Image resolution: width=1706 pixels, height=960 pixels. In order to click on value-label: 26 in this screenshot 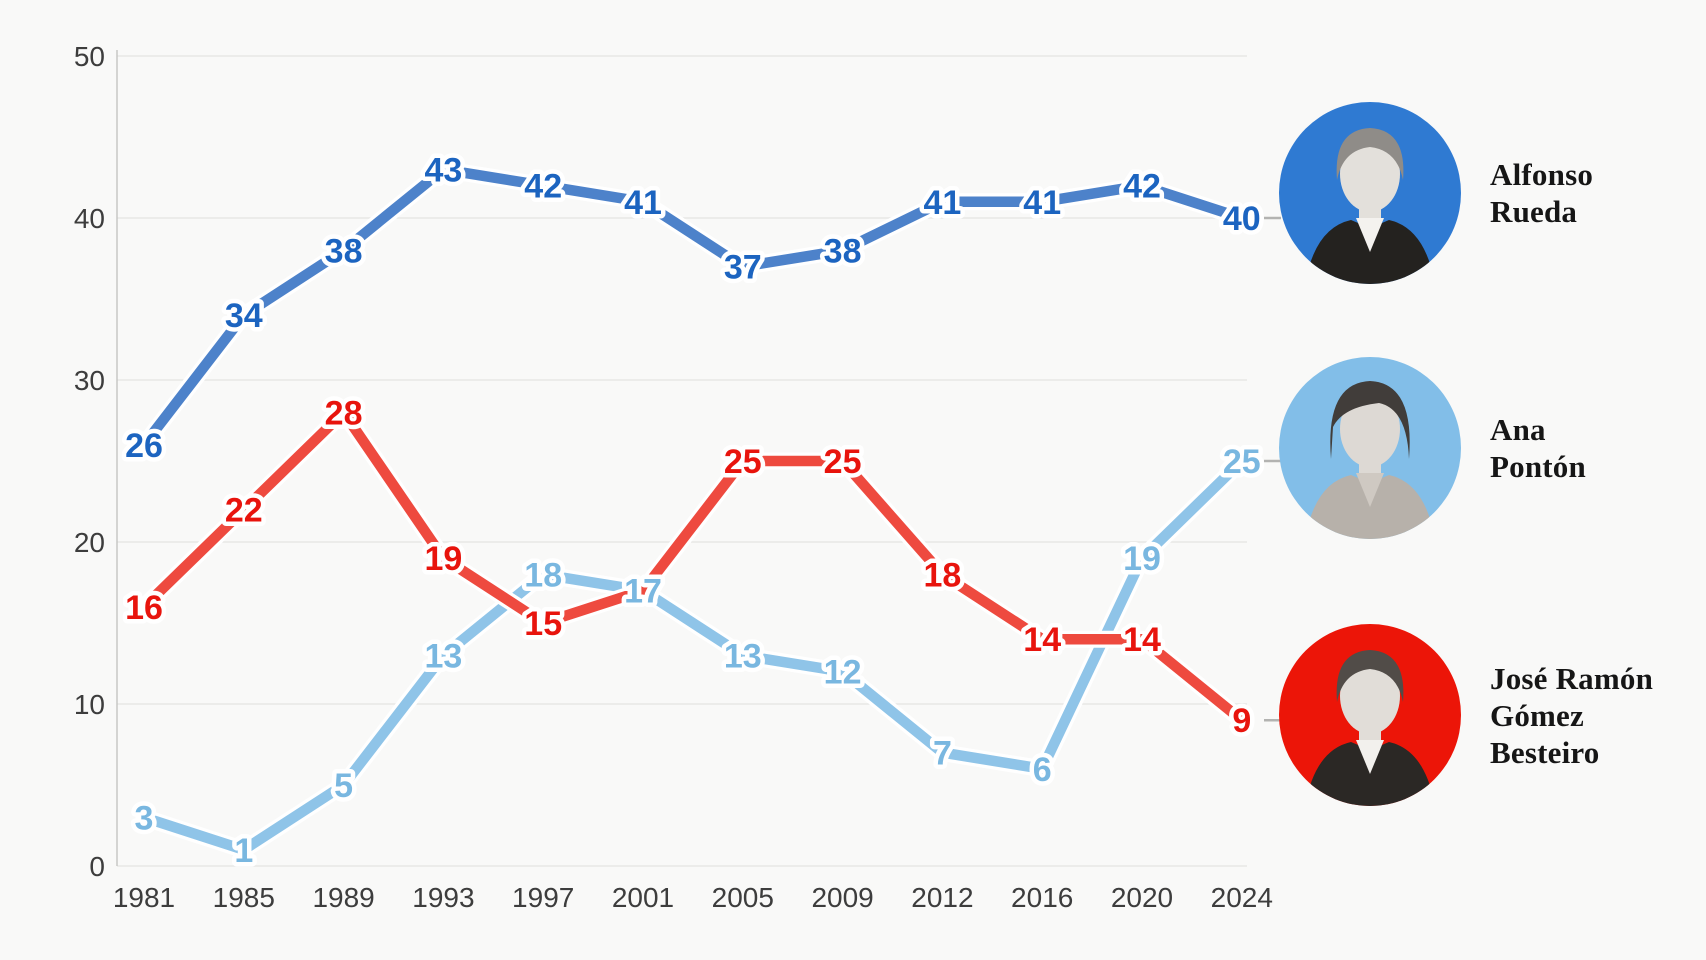, I will do `click(144, 446)`.